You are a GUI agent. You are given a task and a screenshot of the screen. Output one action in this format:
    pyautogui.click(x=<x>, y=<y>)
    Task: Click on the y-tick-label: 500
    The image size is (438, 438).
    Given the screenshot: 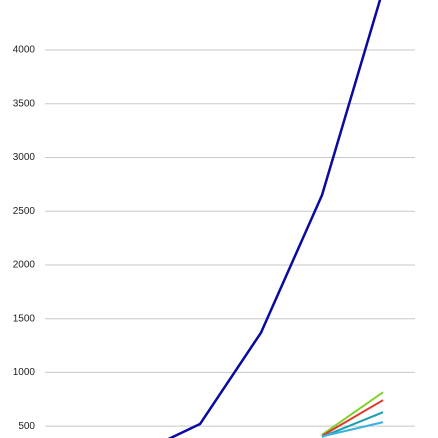 What is the action you would take?
    pyautogui.click(x=26, y=426)
    